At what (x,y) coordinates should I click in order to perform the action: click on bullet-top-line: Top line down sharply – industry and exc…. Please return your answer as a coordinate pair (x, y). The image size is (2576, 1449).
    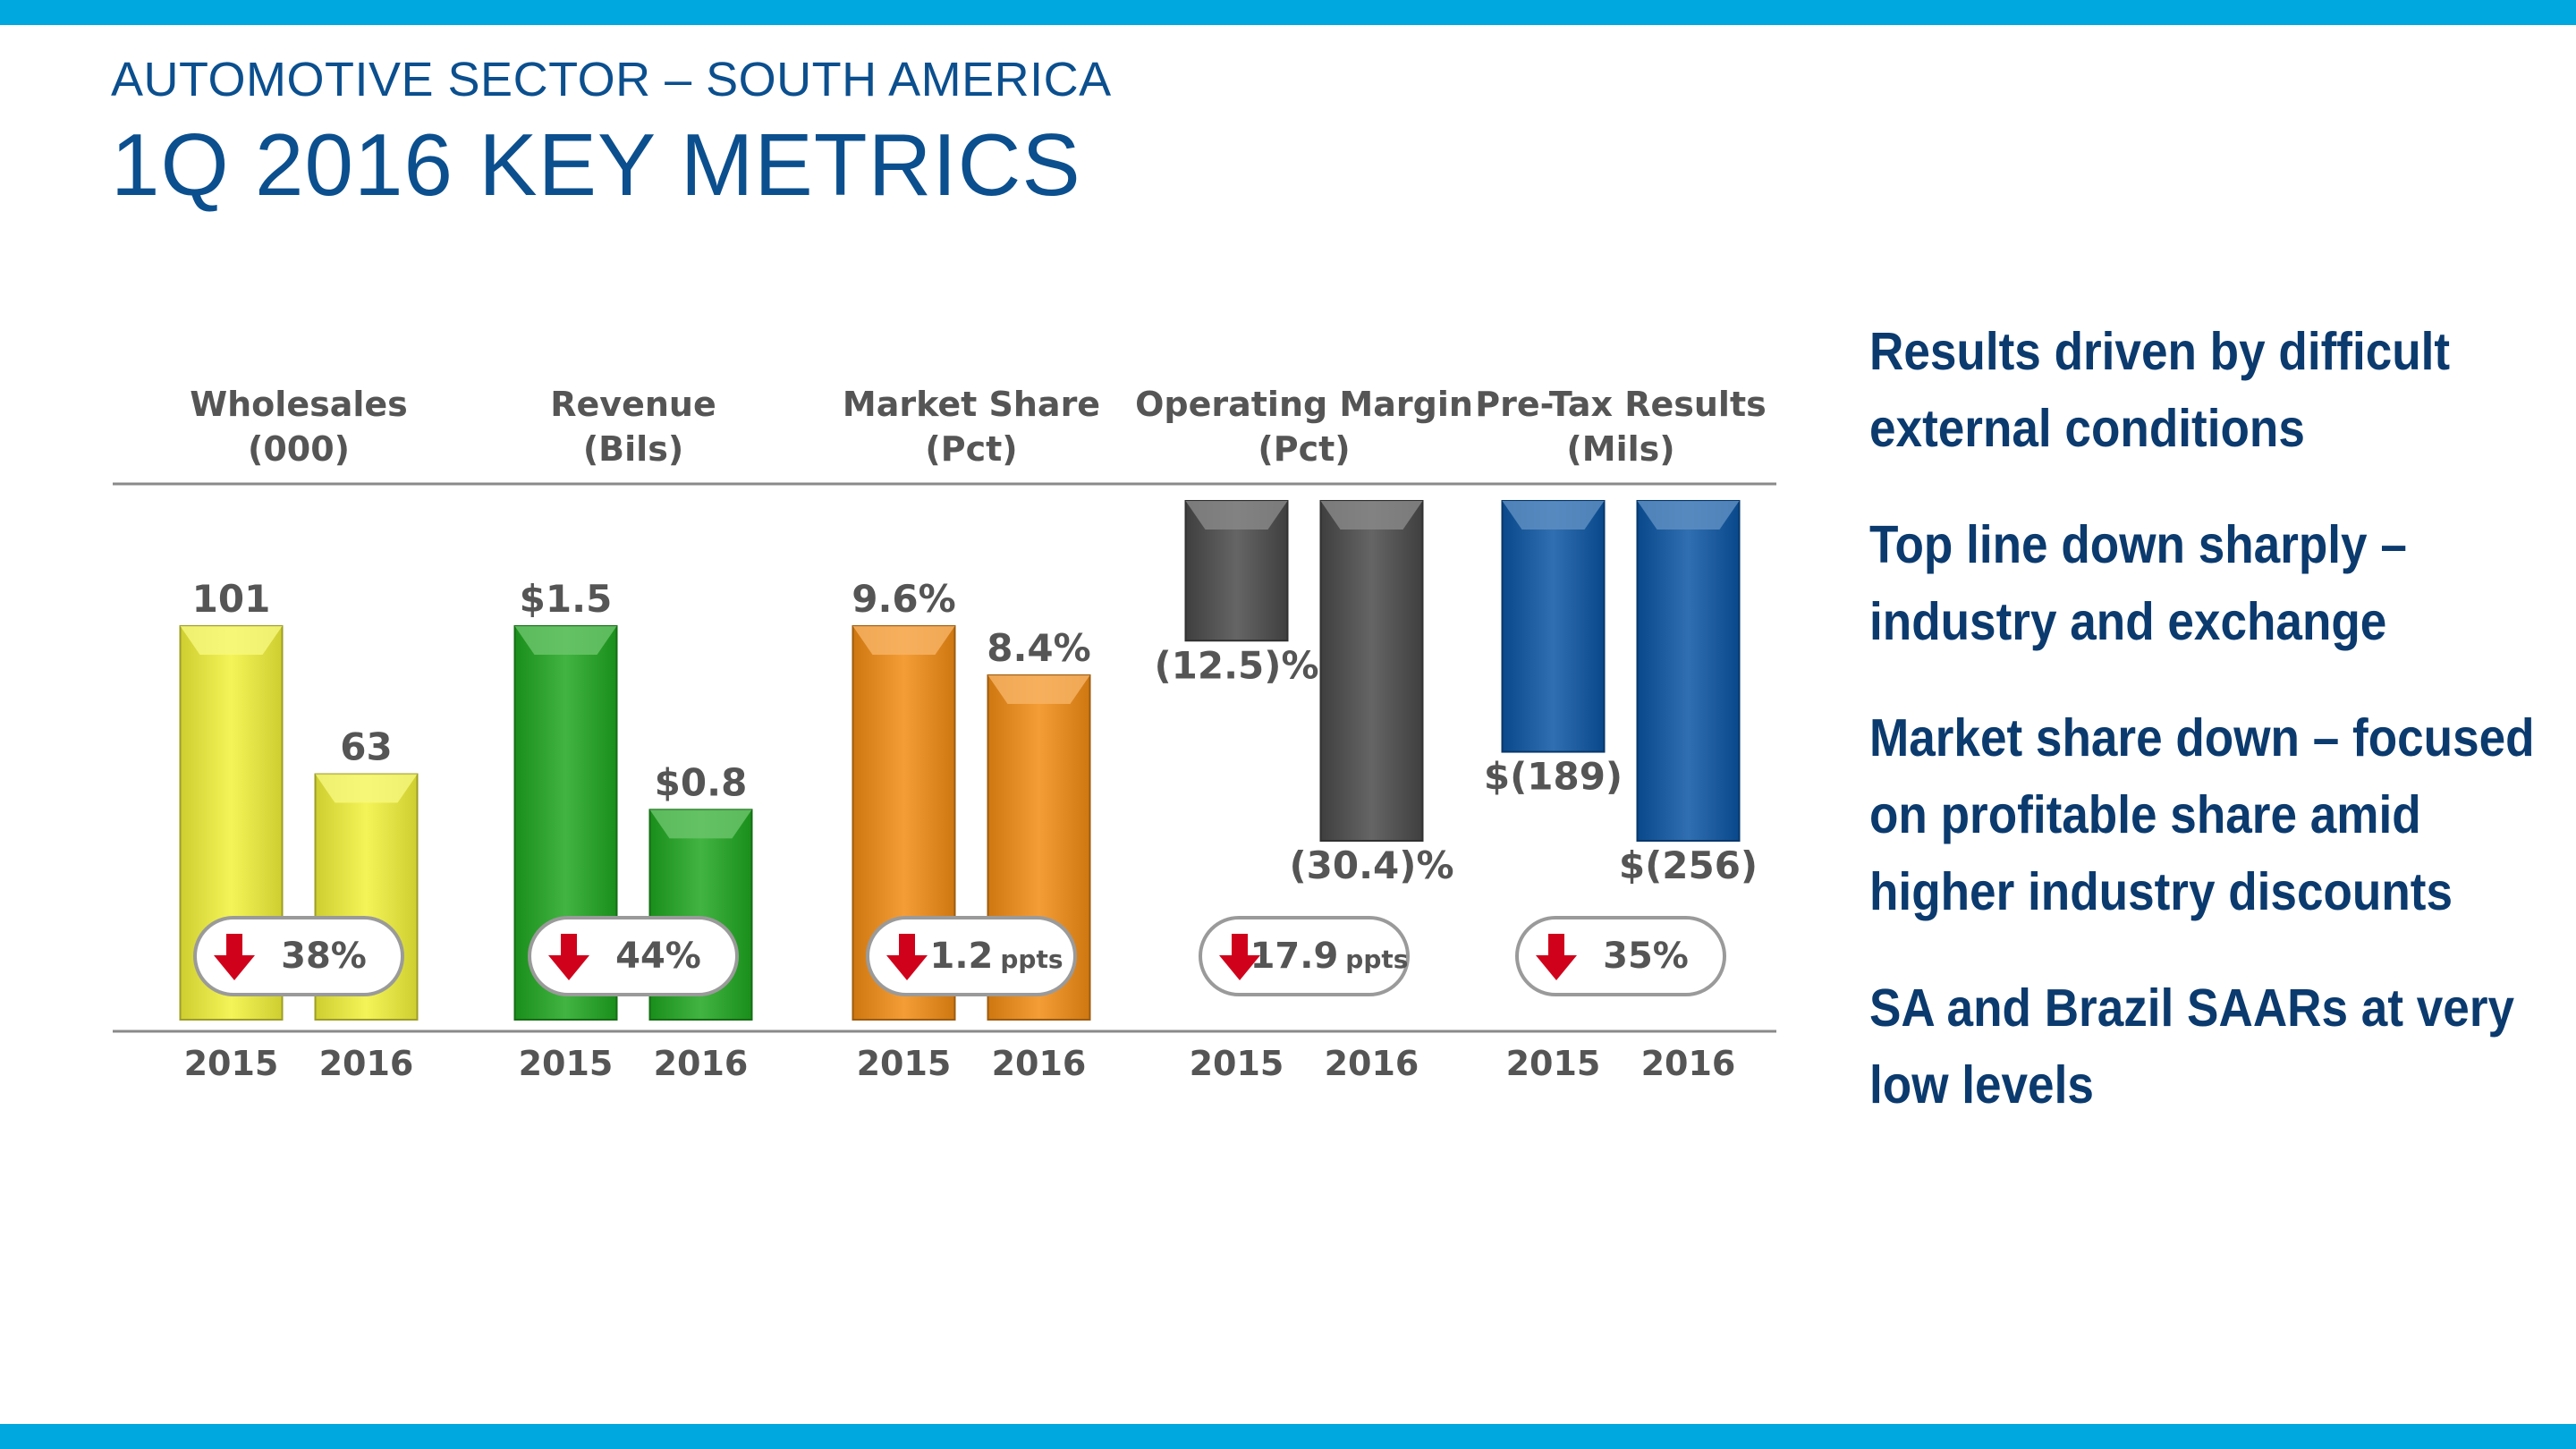
    Looking at the image, I should click on (2138, 583).